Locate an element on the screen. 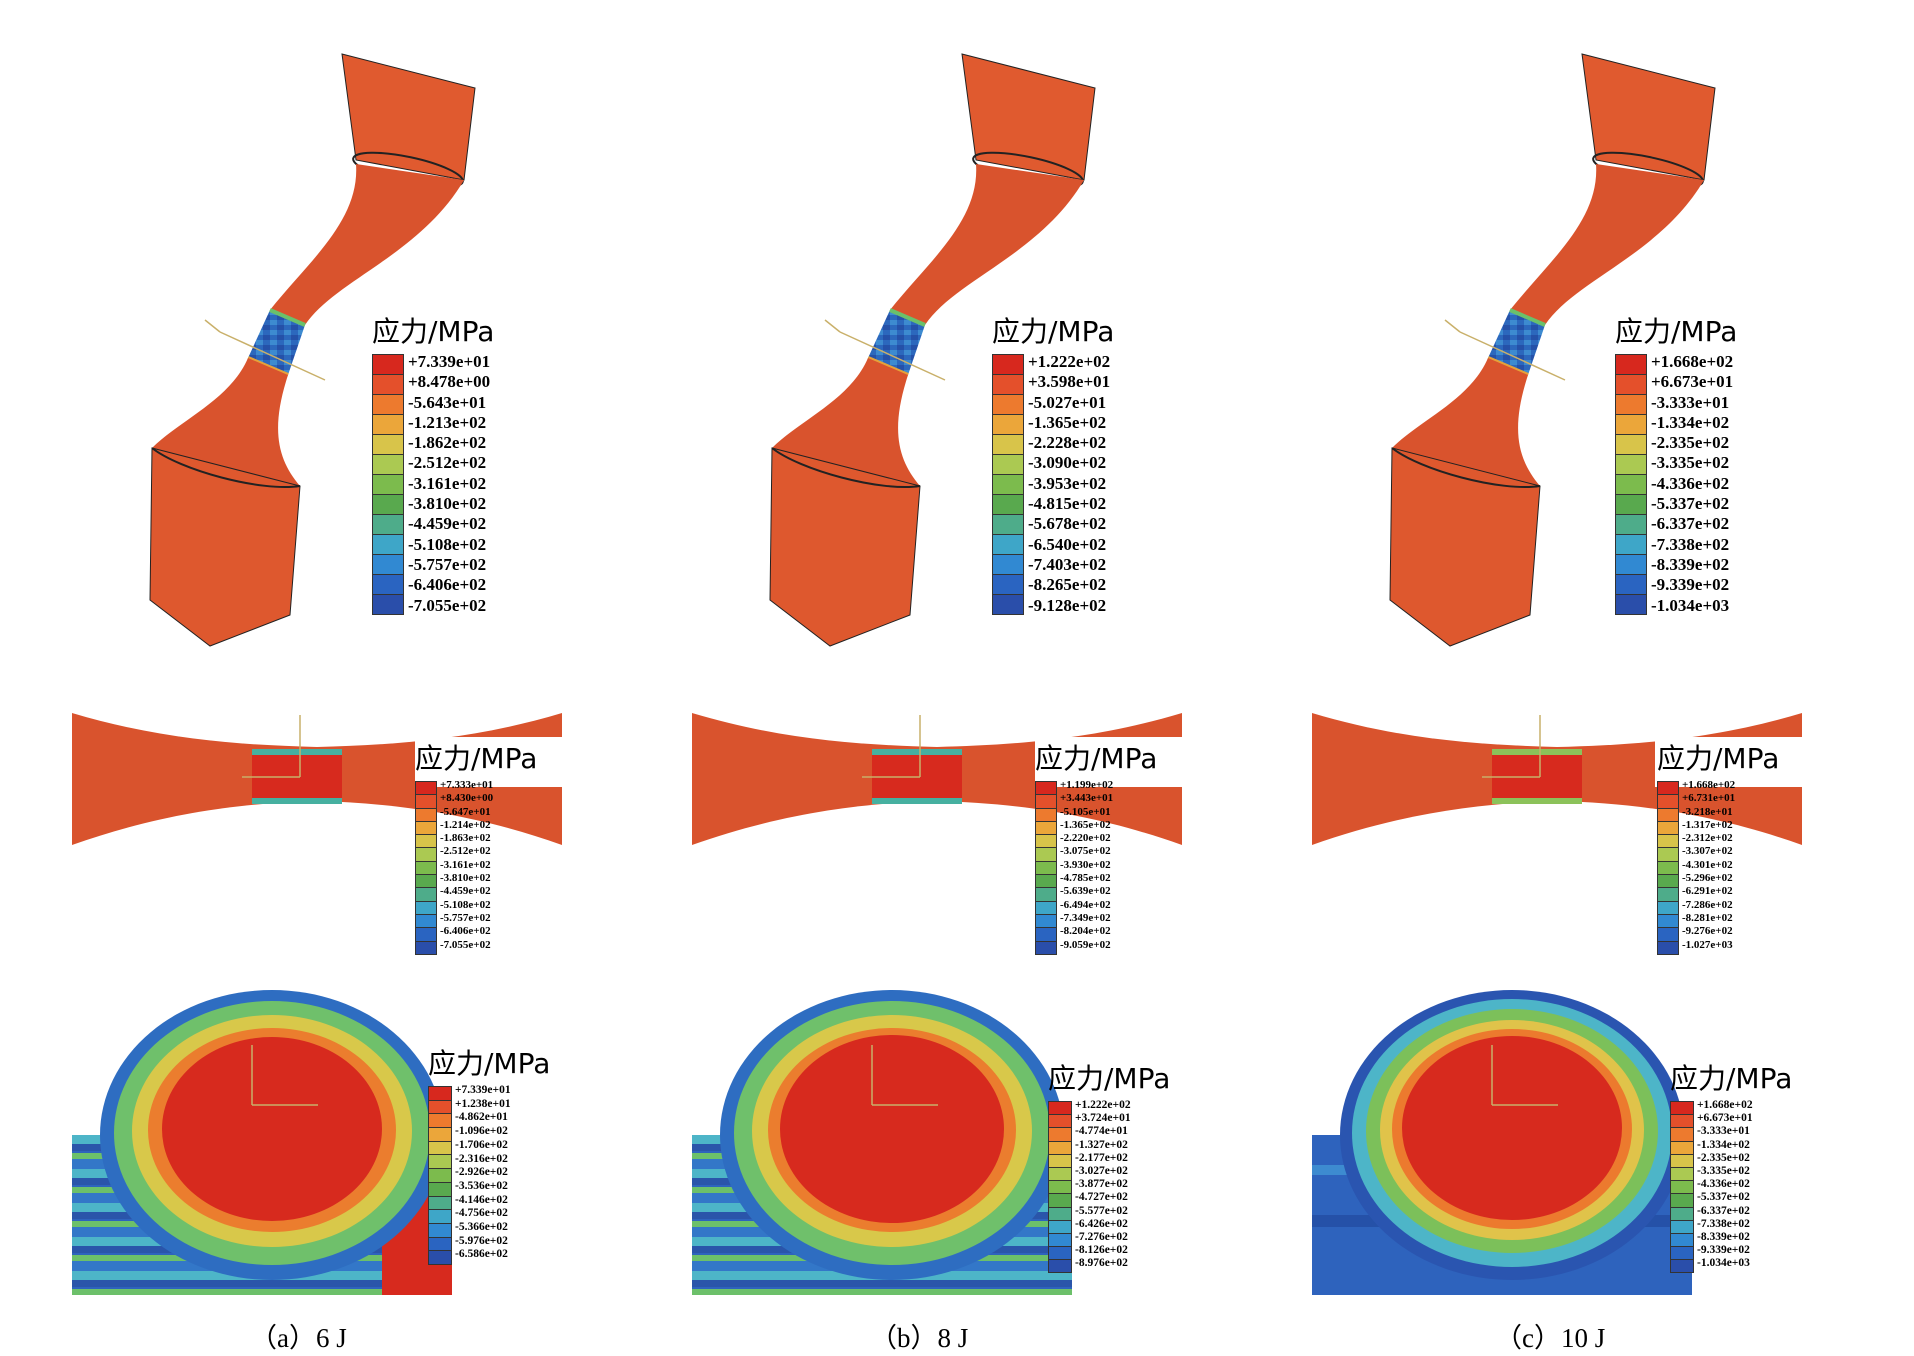 The height and width of the screenshot is (1356, 1914). legend-value: -1.706e+02 is located at coordinates (481, 1144).